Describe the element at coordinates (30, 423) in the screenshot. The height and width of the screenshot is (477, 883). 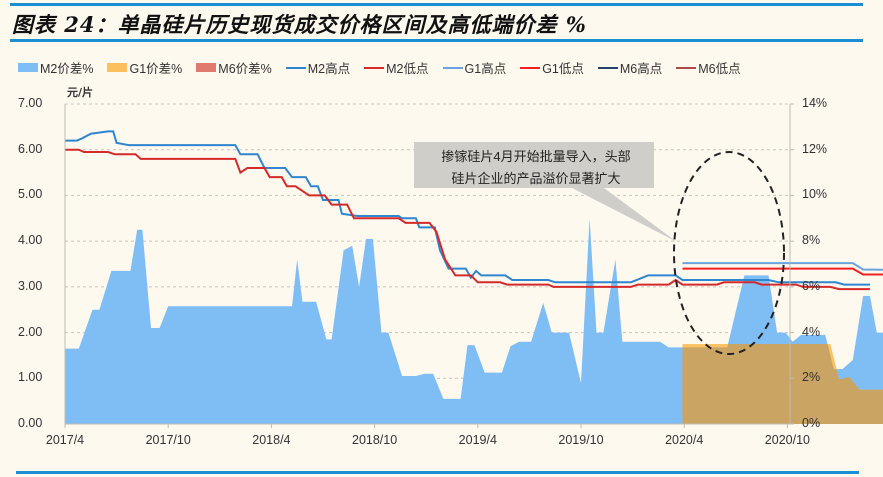
I see `left-axis-tick: 0.00` at that location.